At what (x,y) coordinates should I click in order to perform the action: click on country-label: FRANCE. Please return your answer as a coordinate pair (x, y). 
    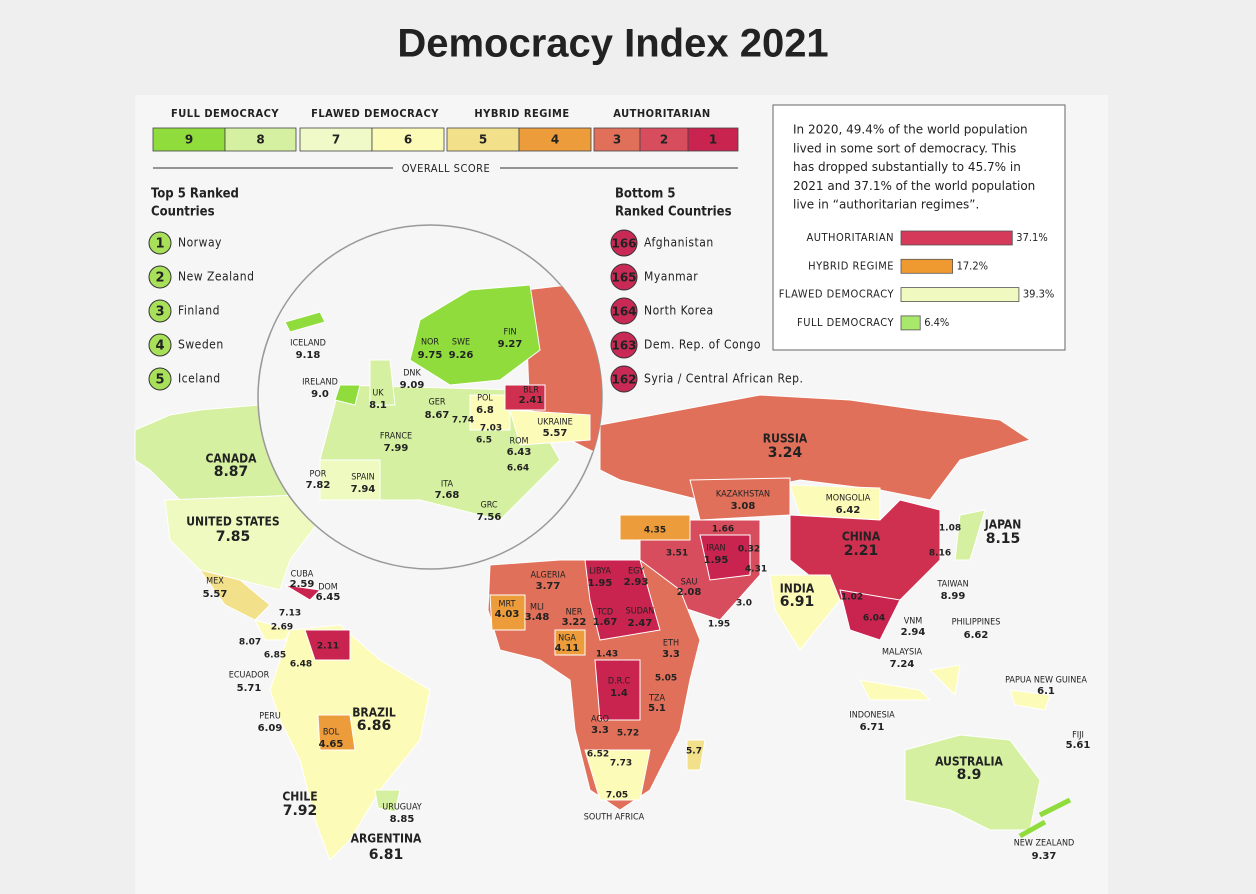
    Looking at the image, I should click on (396, 437).